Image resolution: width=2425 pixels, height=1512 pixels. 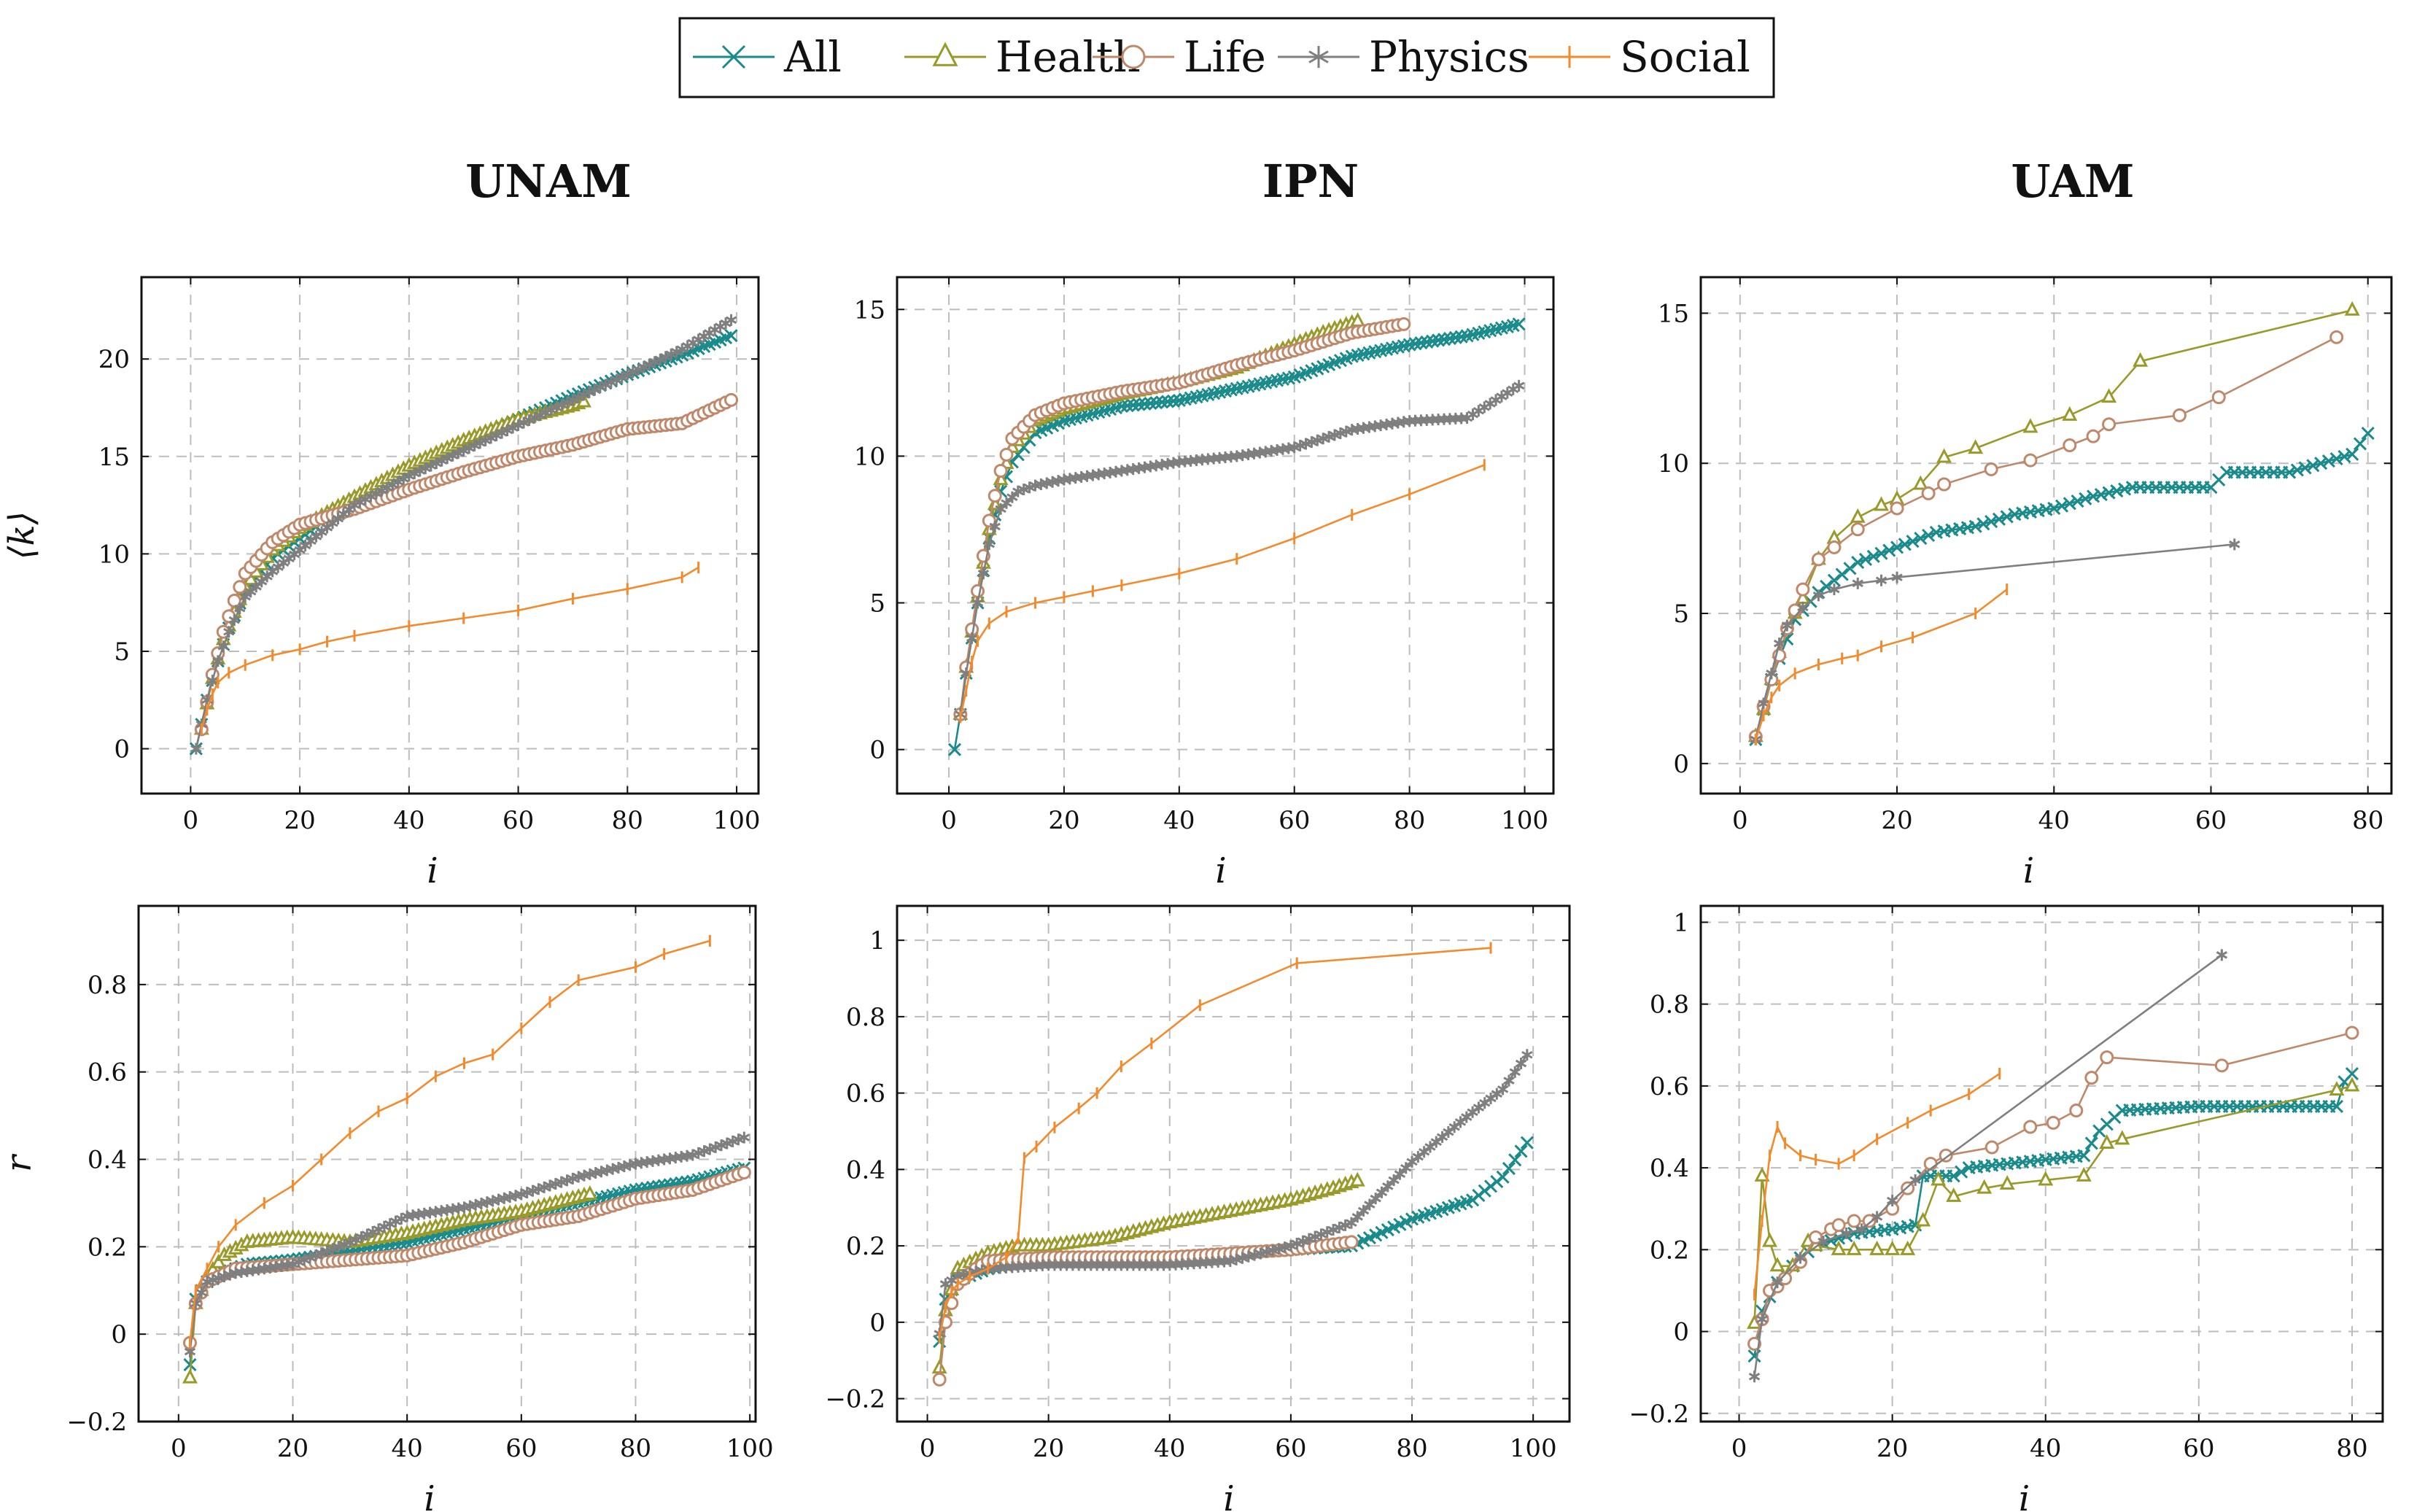 What do you see at coordinates (1534, 1448) in the screenshot?
I see `x-tick-label: 100` at bounding box center [1534, 1448].